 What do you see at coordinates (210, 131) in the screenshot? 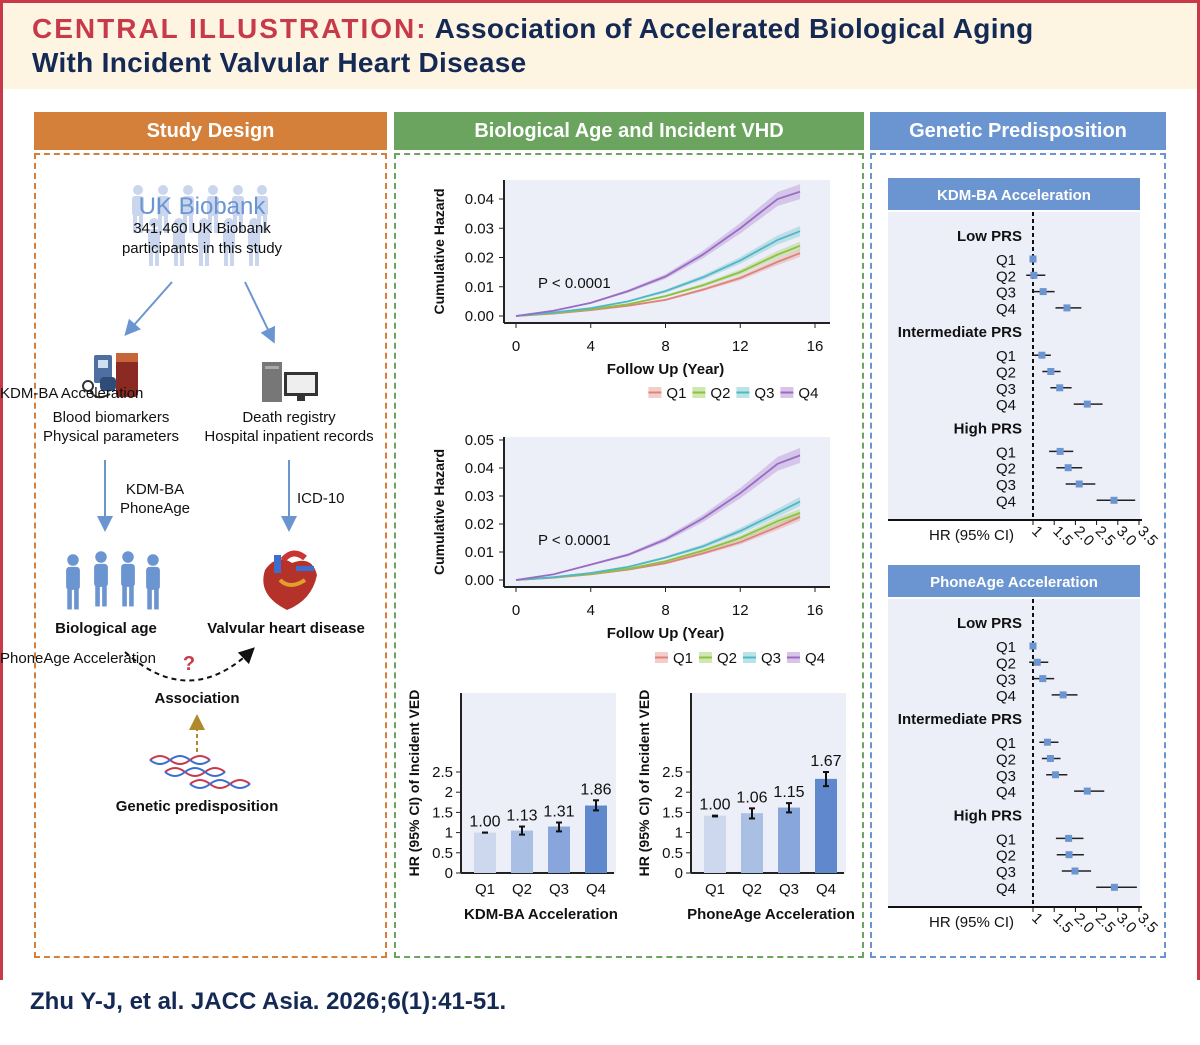
I see `panel-header-study-design: Study Design` at bounding box center [210, 131].